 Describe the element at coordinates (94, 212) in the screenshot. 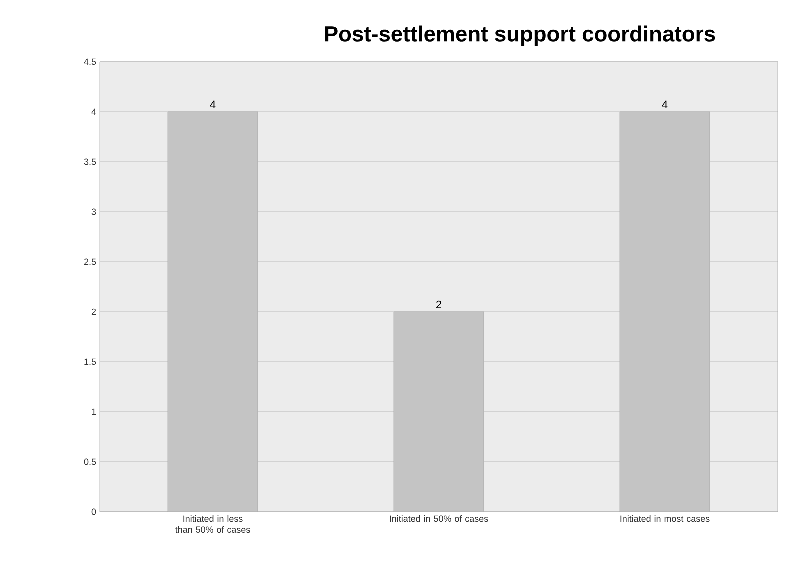

I see `y-tick-label: 3` at that location.